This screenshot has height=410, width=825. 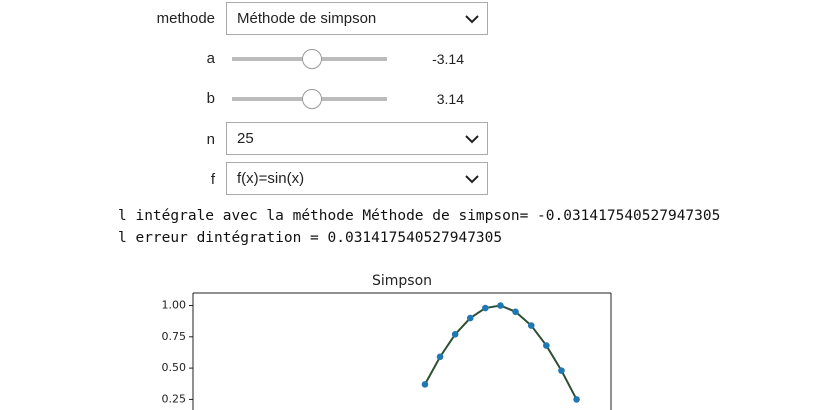 I want to click on chart-title: Simpson, so click(x=402, y=281).